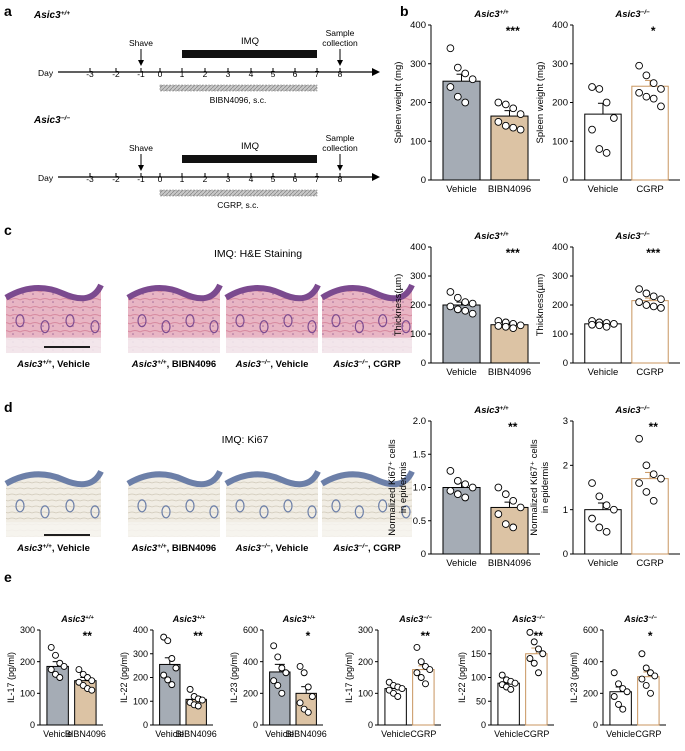  Describe the element at coordinates (574, 677) in the screenshot. I see `y-axis-label: IL-23 (pg/ml)` at that location.